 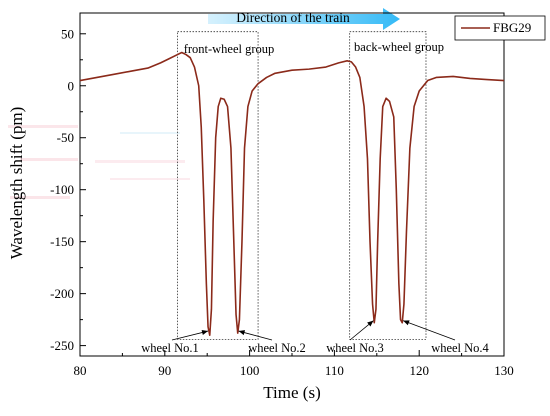 I want to click on wheel-3-label: wheel No.3, so click(x=355, y=348).